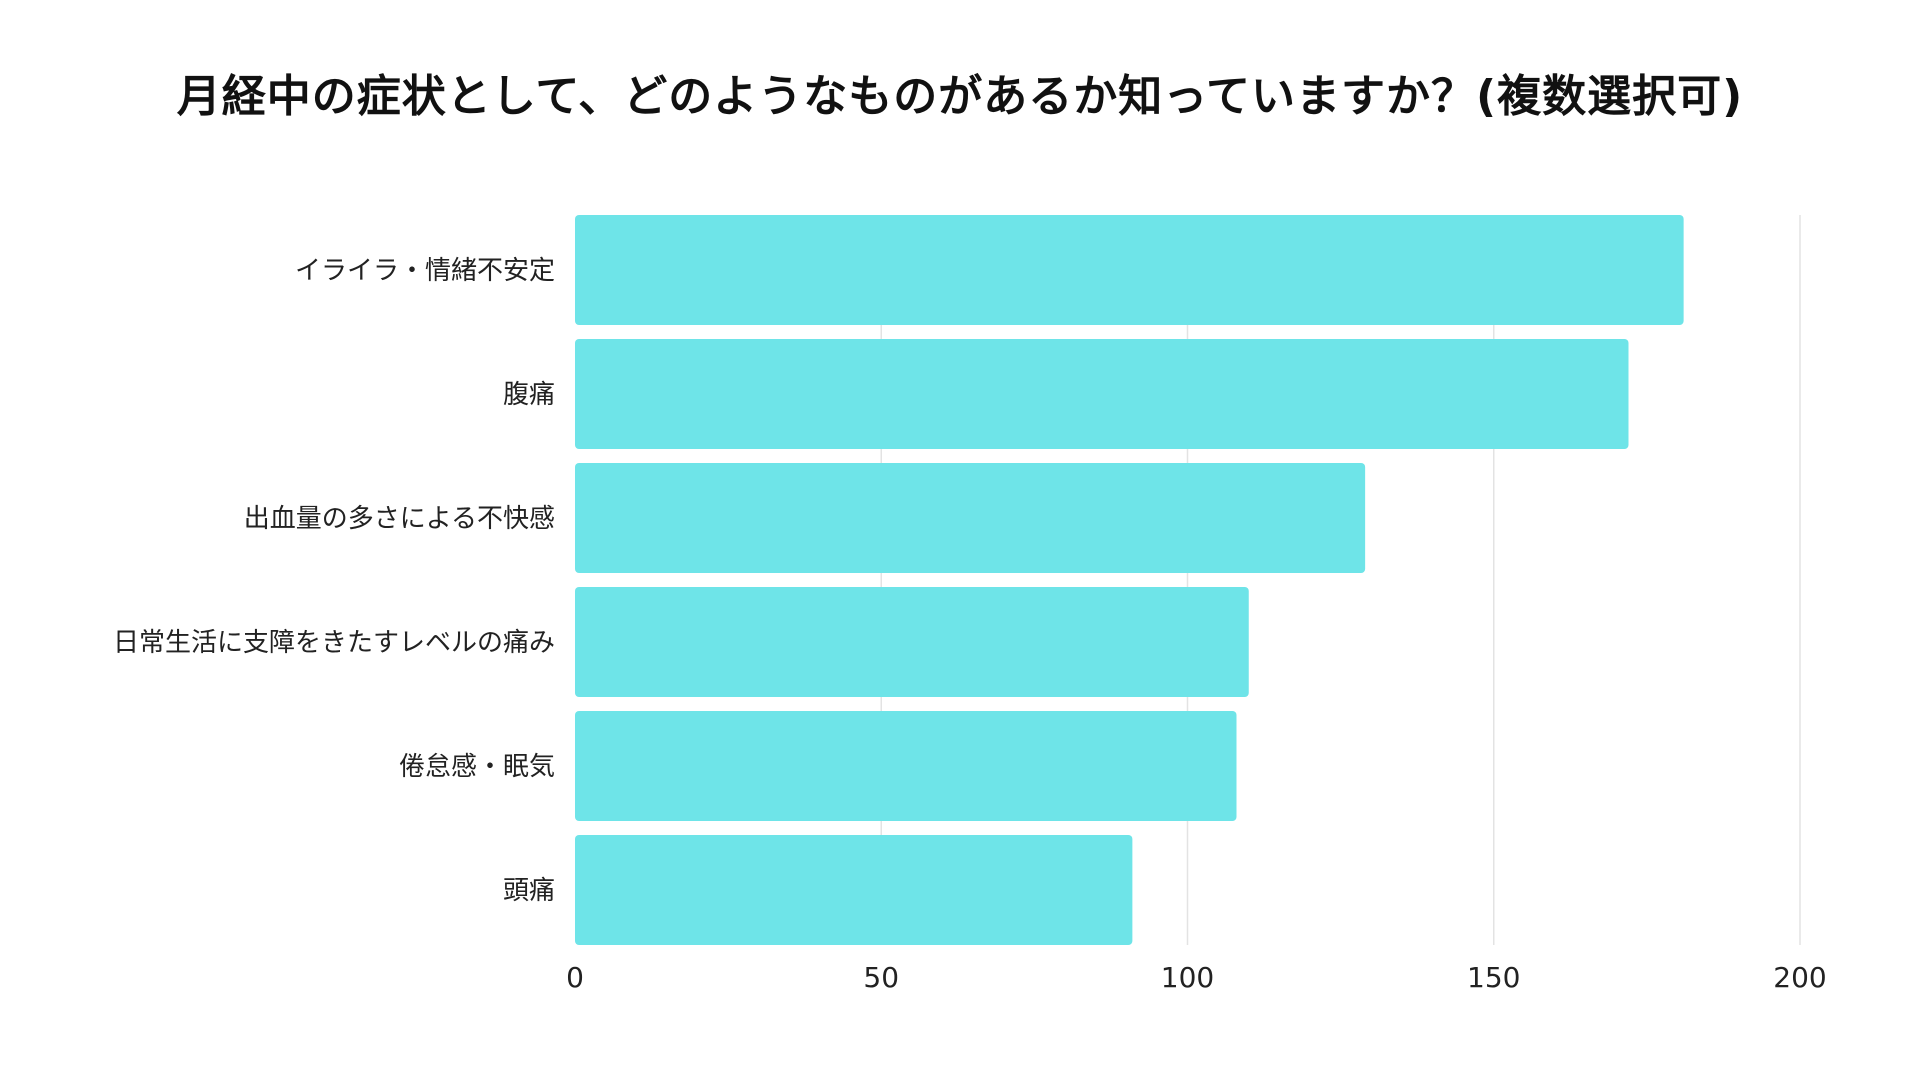 This screenshot has height=1080, width=1920. I want to click on x-axis-tick-labels: 0 50 100 150 200, so click(1196, 977).